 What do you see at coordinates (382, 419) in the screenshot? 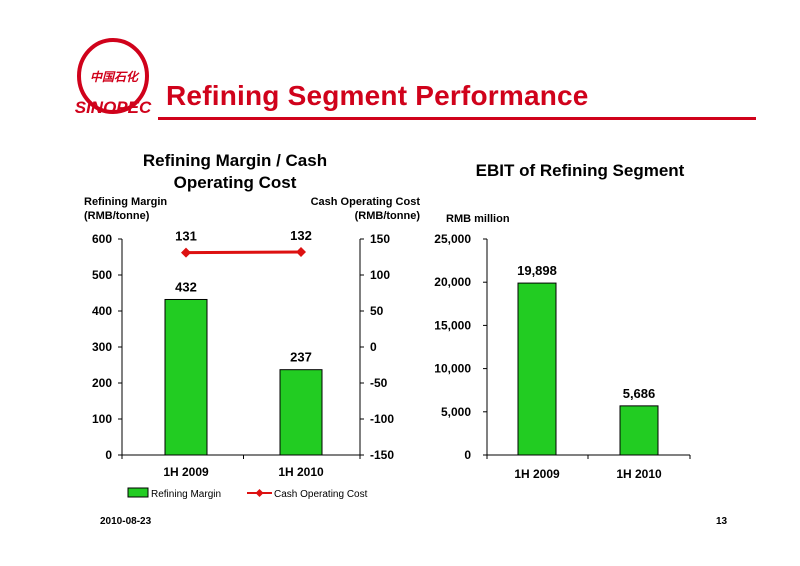
I see `right-tick-label: -100` at bounding box center [382, 419].